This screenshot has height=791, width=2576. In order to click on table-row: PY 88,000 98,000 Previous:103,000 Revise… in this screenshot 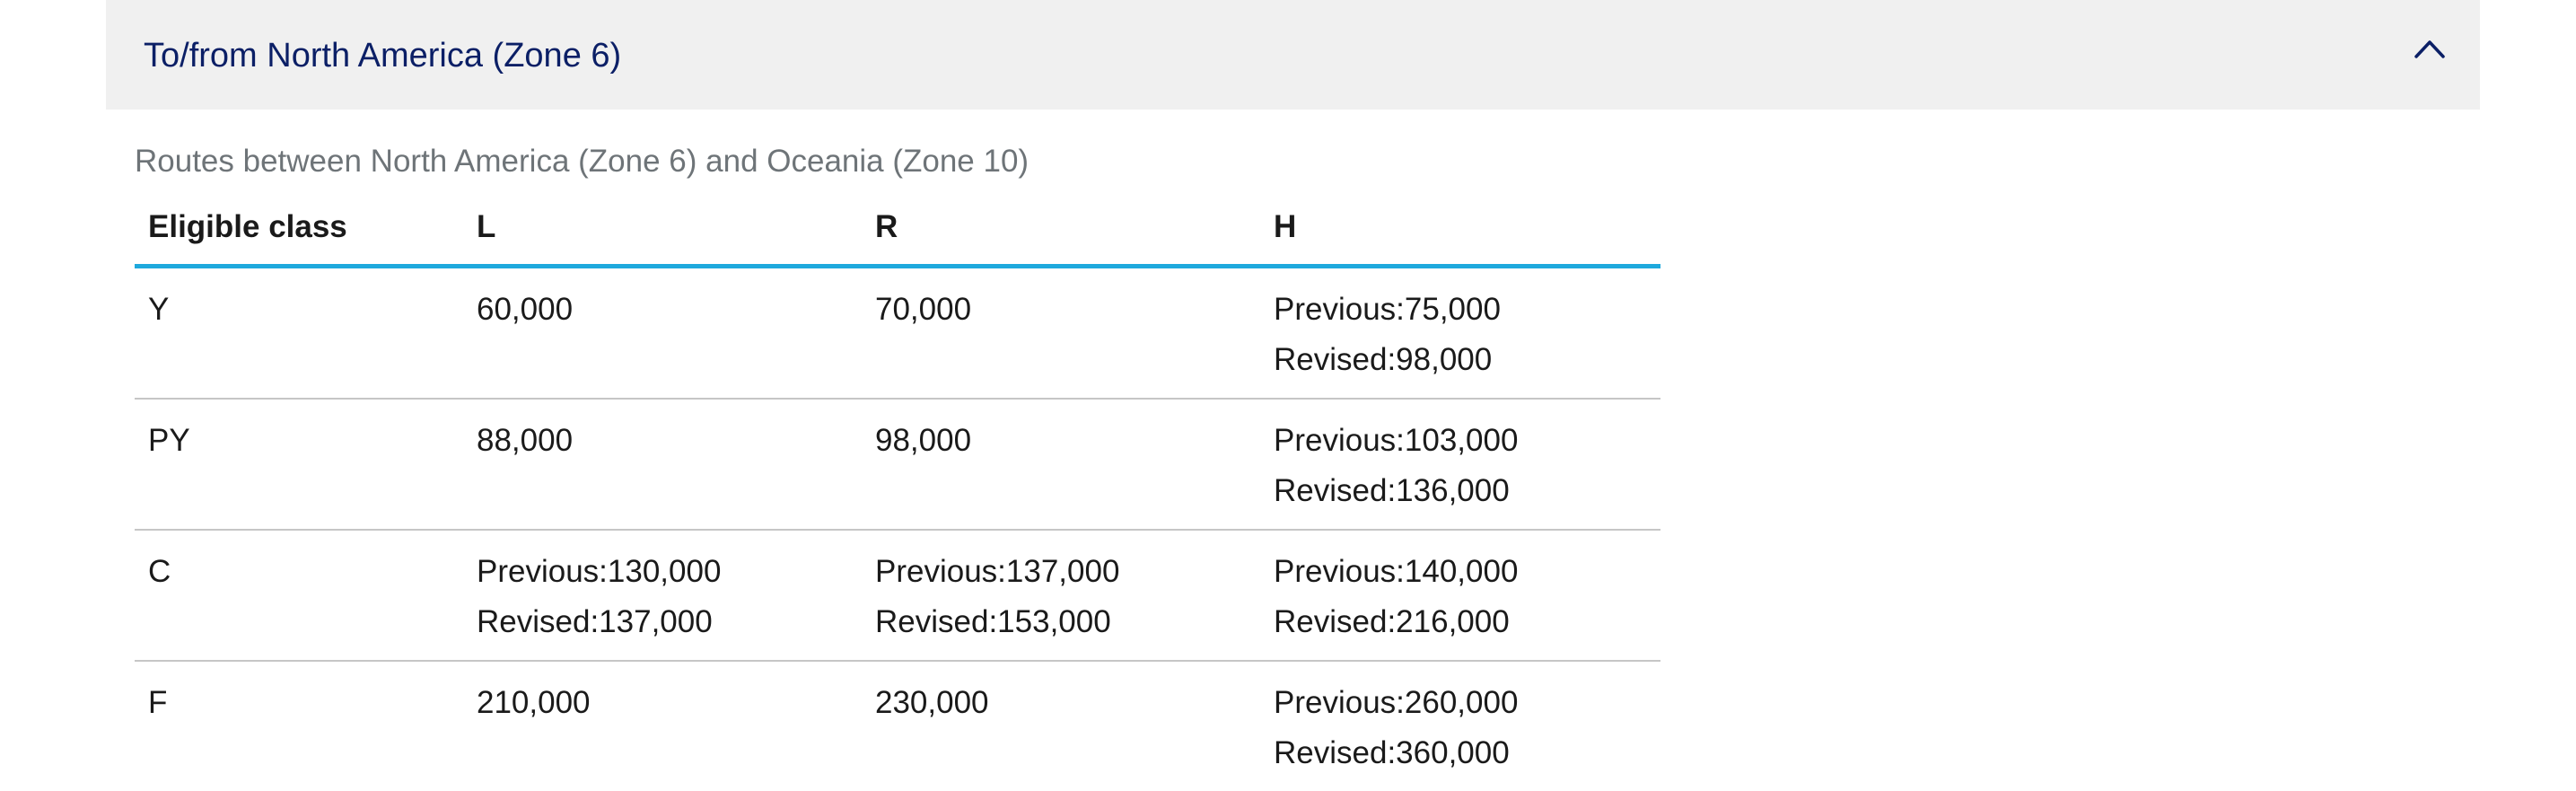, I will do `click(897, 464)`.